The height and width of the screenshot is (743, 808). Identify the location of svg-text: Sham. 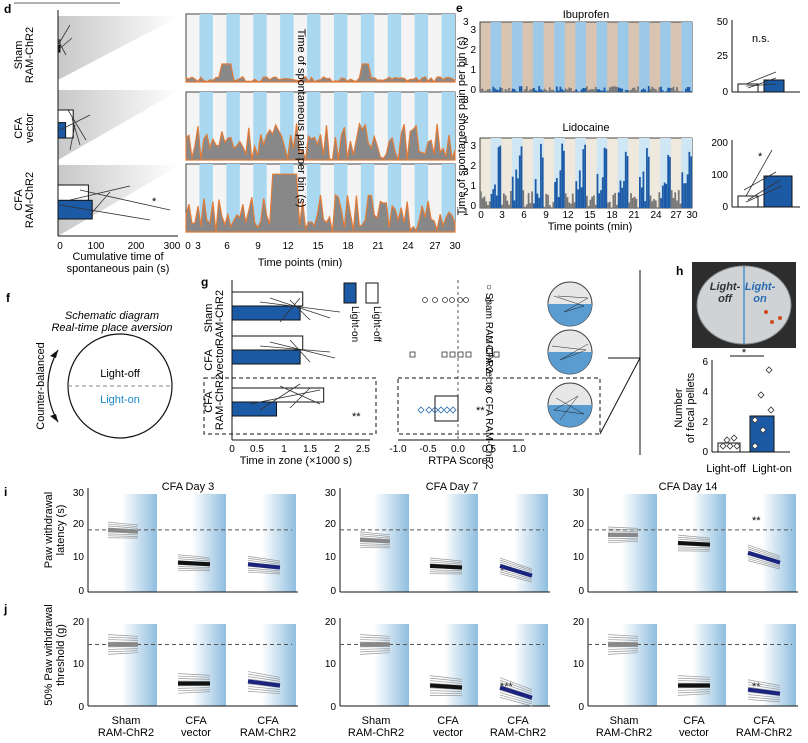
(376, 721).